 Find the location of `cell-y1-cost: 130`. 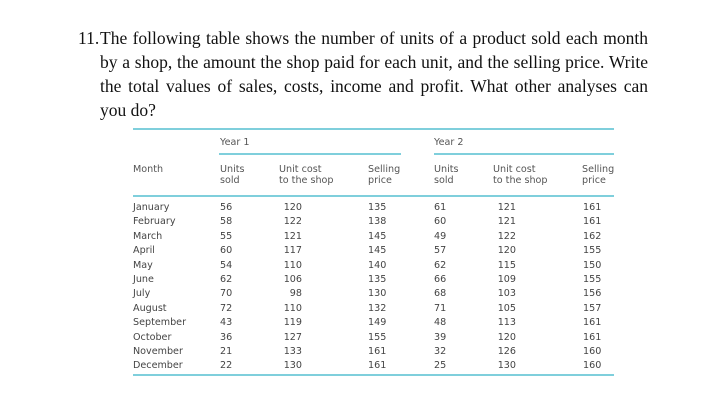

cell-y1-cost: 130 is located at coordinates (292, 366).